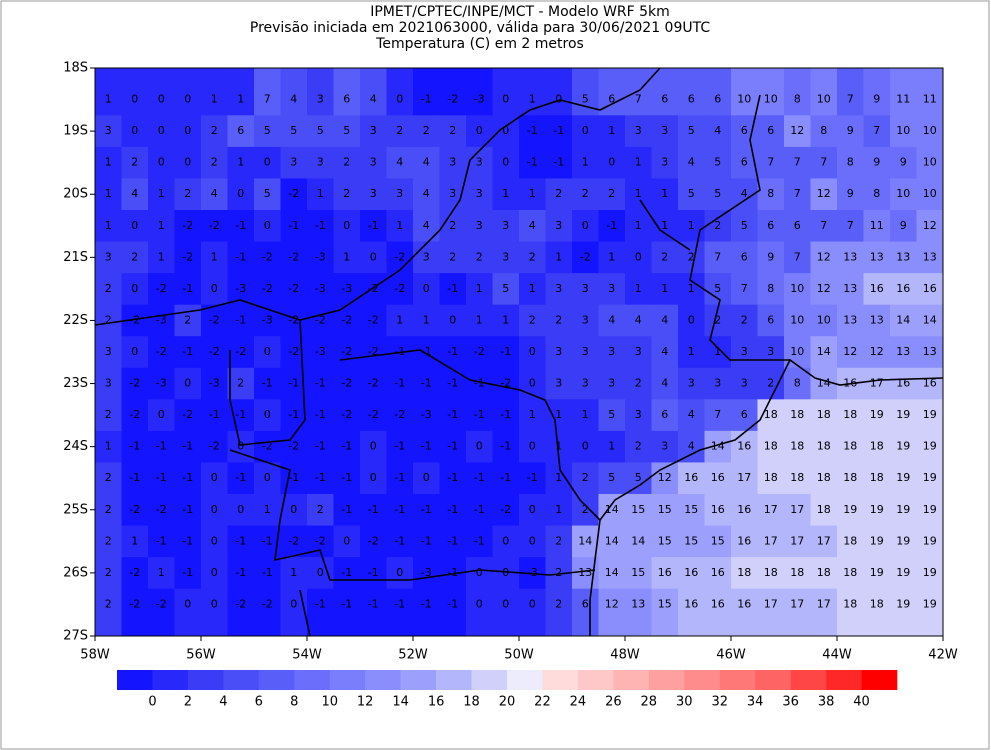 Image resolution: width=991 pixels, height=750 pixels. I want to click on temperature-label: 12, so click(850, 351).